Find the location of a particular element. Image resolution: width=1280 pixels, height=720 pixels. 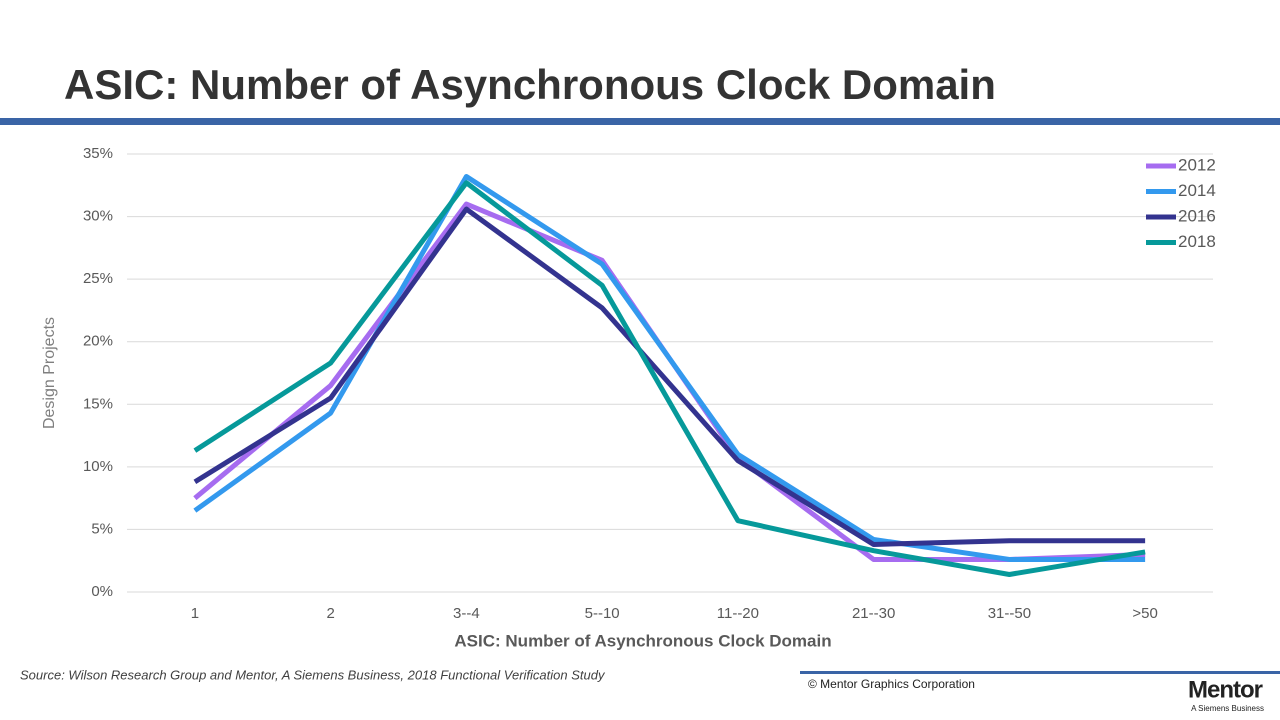

x-tick-label: 3--4 is located at coordinates (466, 613).